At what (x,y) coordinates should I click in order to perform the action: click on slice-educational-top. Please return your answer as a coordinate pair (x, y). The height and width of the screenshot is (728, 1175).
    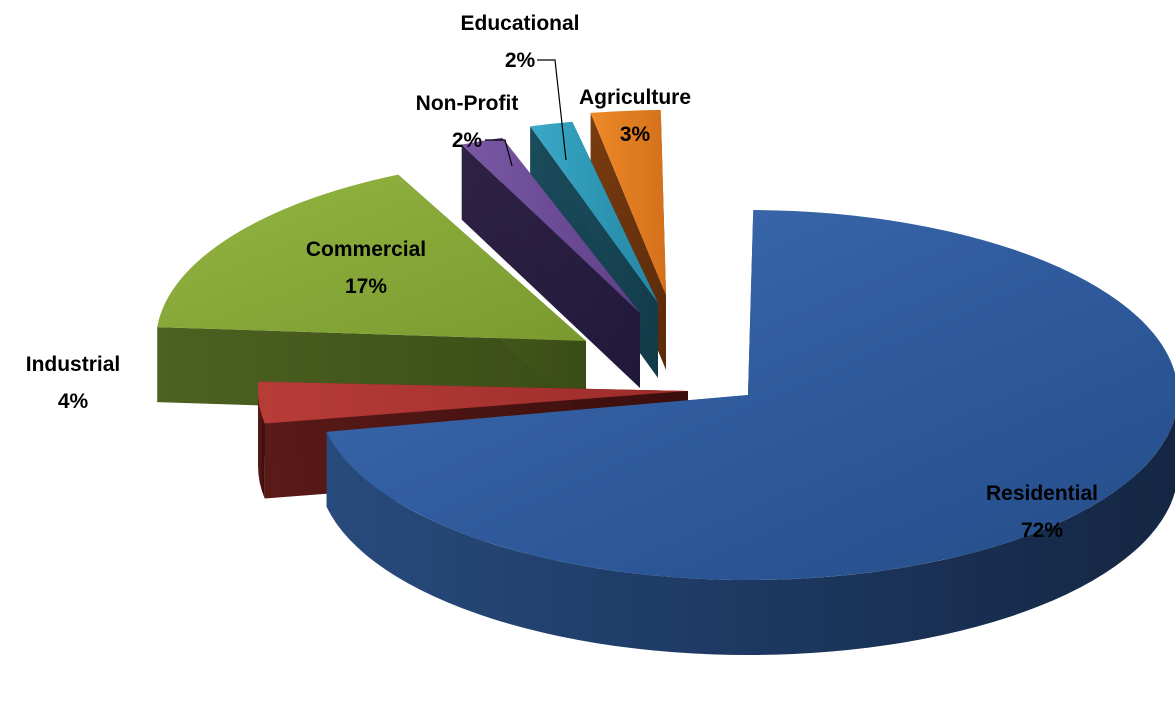
    Looking at the image, I should click on (594, 212).